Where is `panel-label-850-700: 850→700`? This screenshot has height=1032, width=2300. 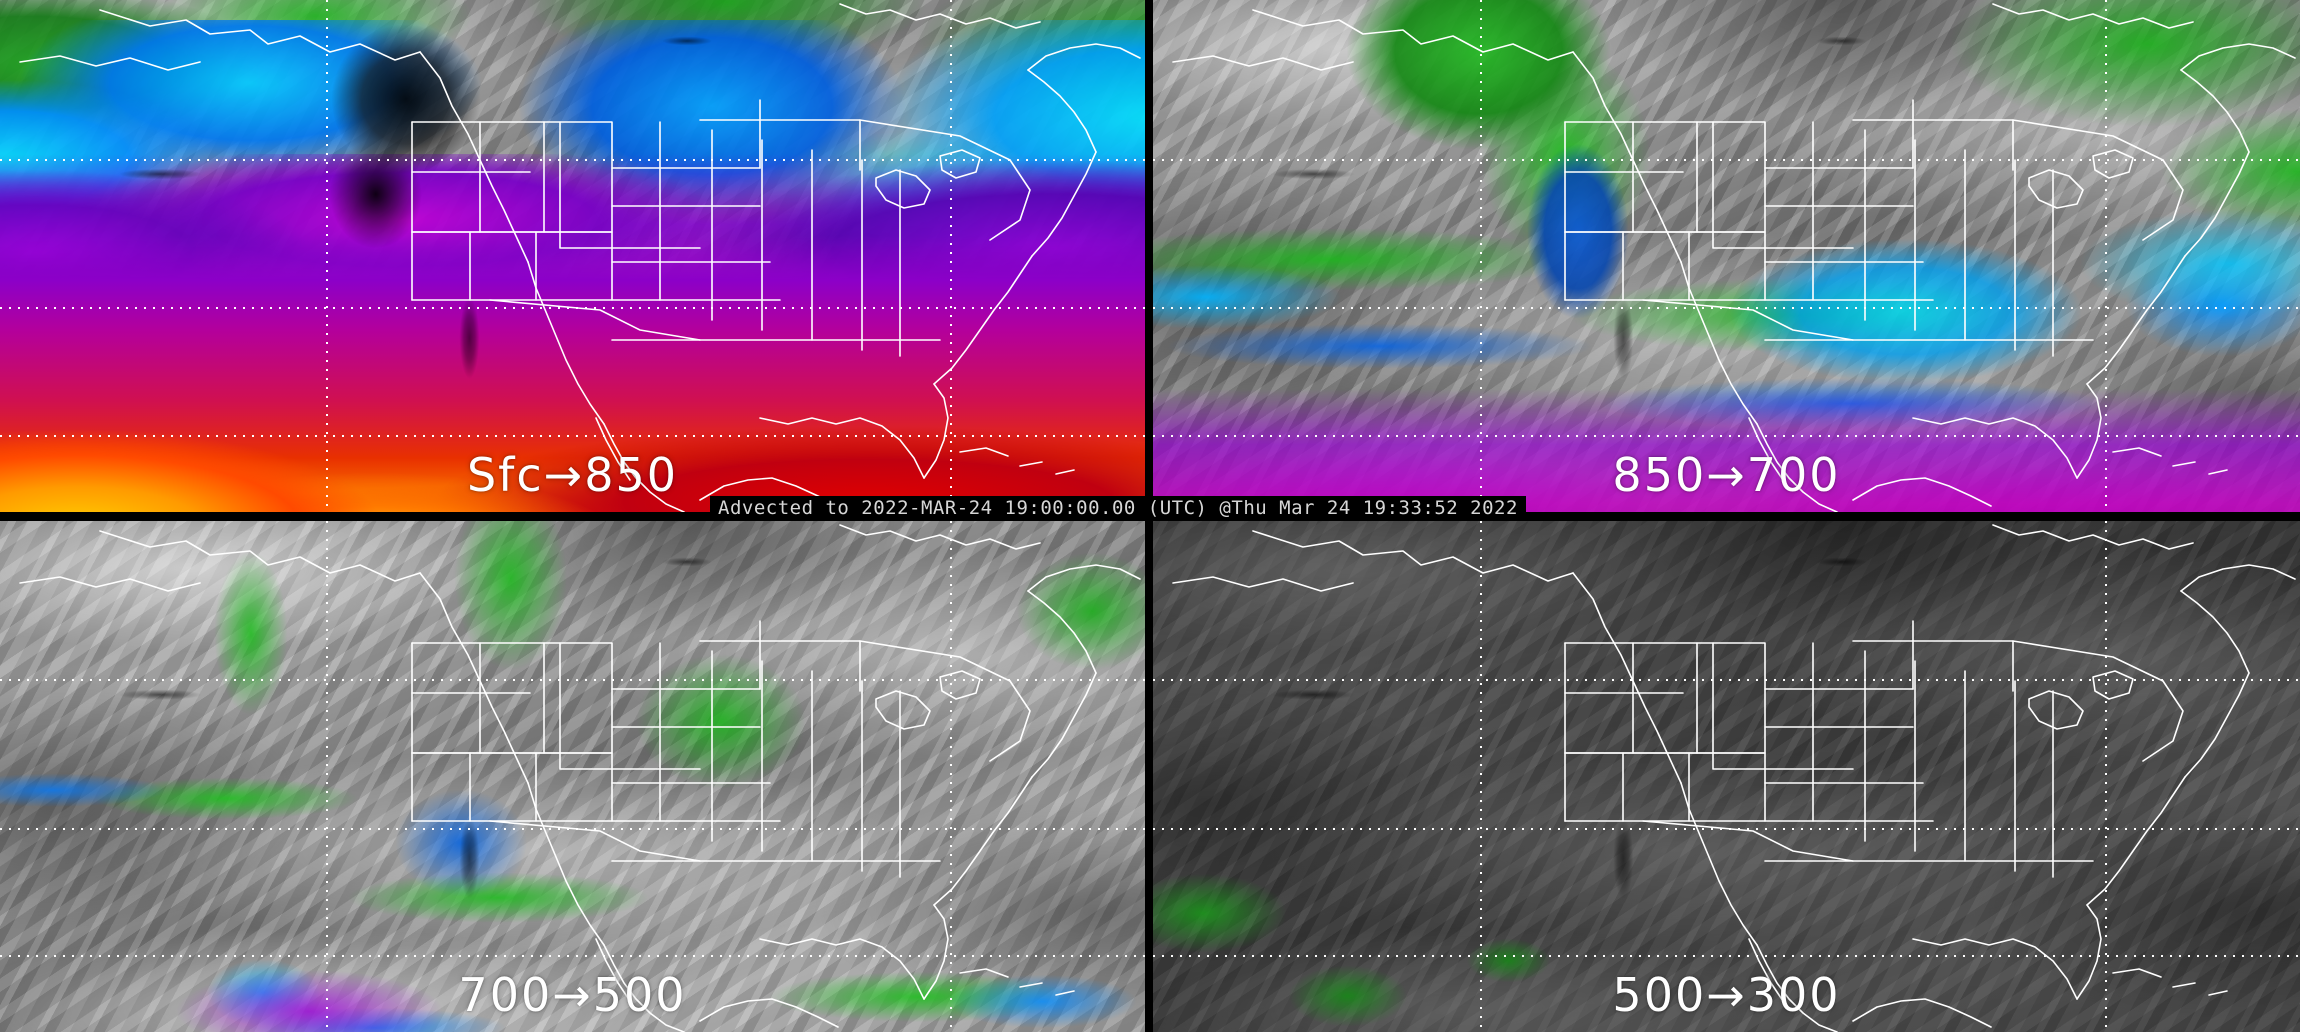
panel-label-850-700: 850→700 is located at coordinates (1726, 475).